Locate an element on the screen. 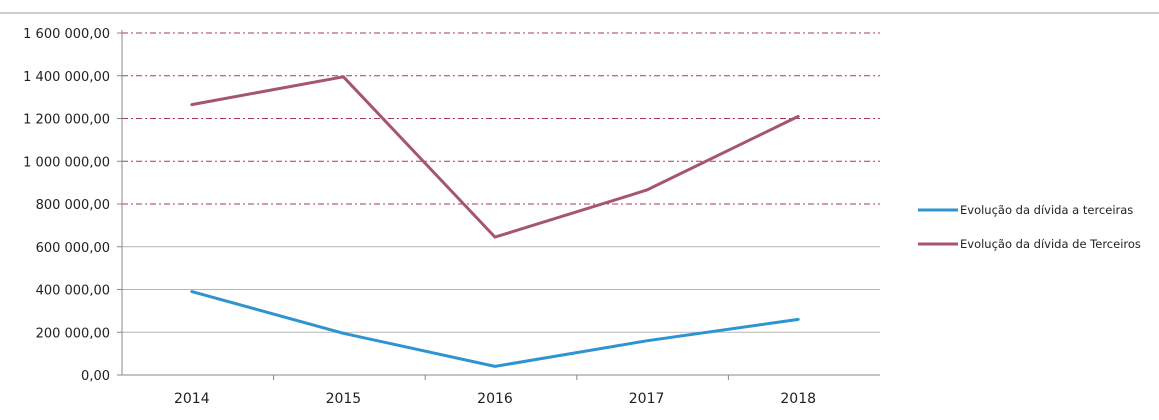 The image size is (1159, 420). y-tick-label: 200 000,00 is located at coordinates (73, 333).